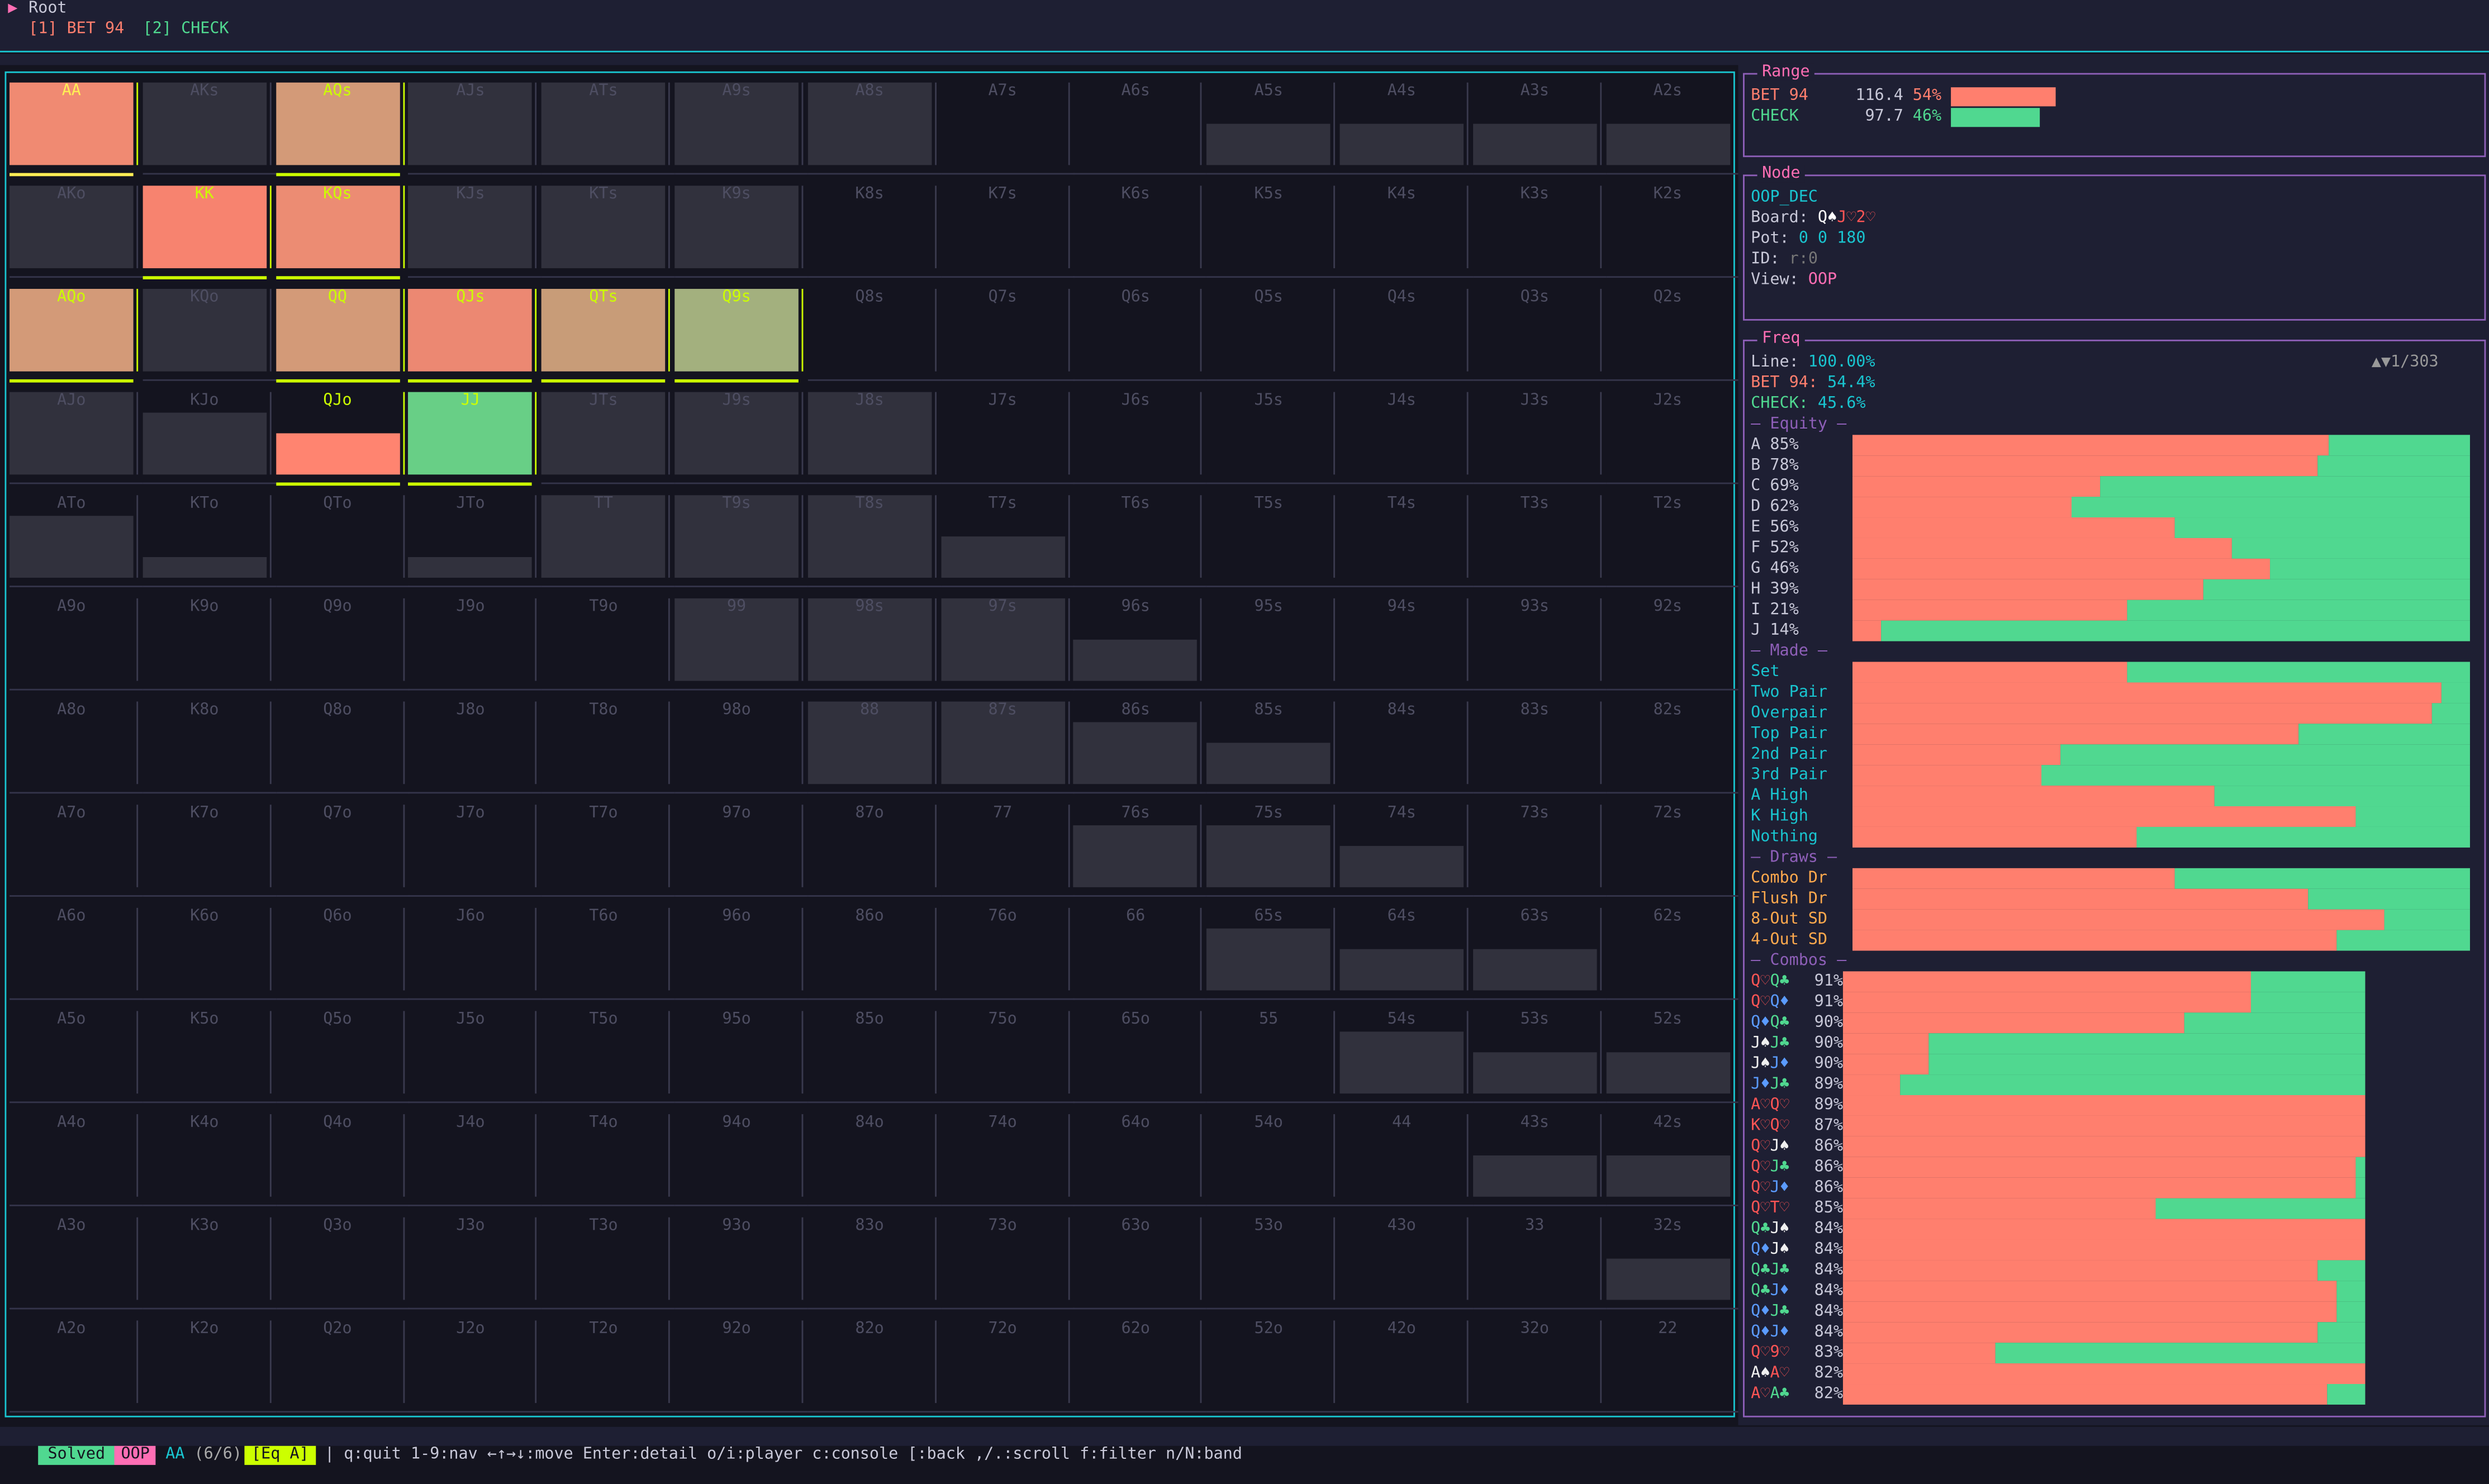 Image resolution: width=2489 pixels, height=1484 pixels. Describe the element at coordinates (1273, 646) in the screenshot. I see `hand-cell: 95s` at that location.